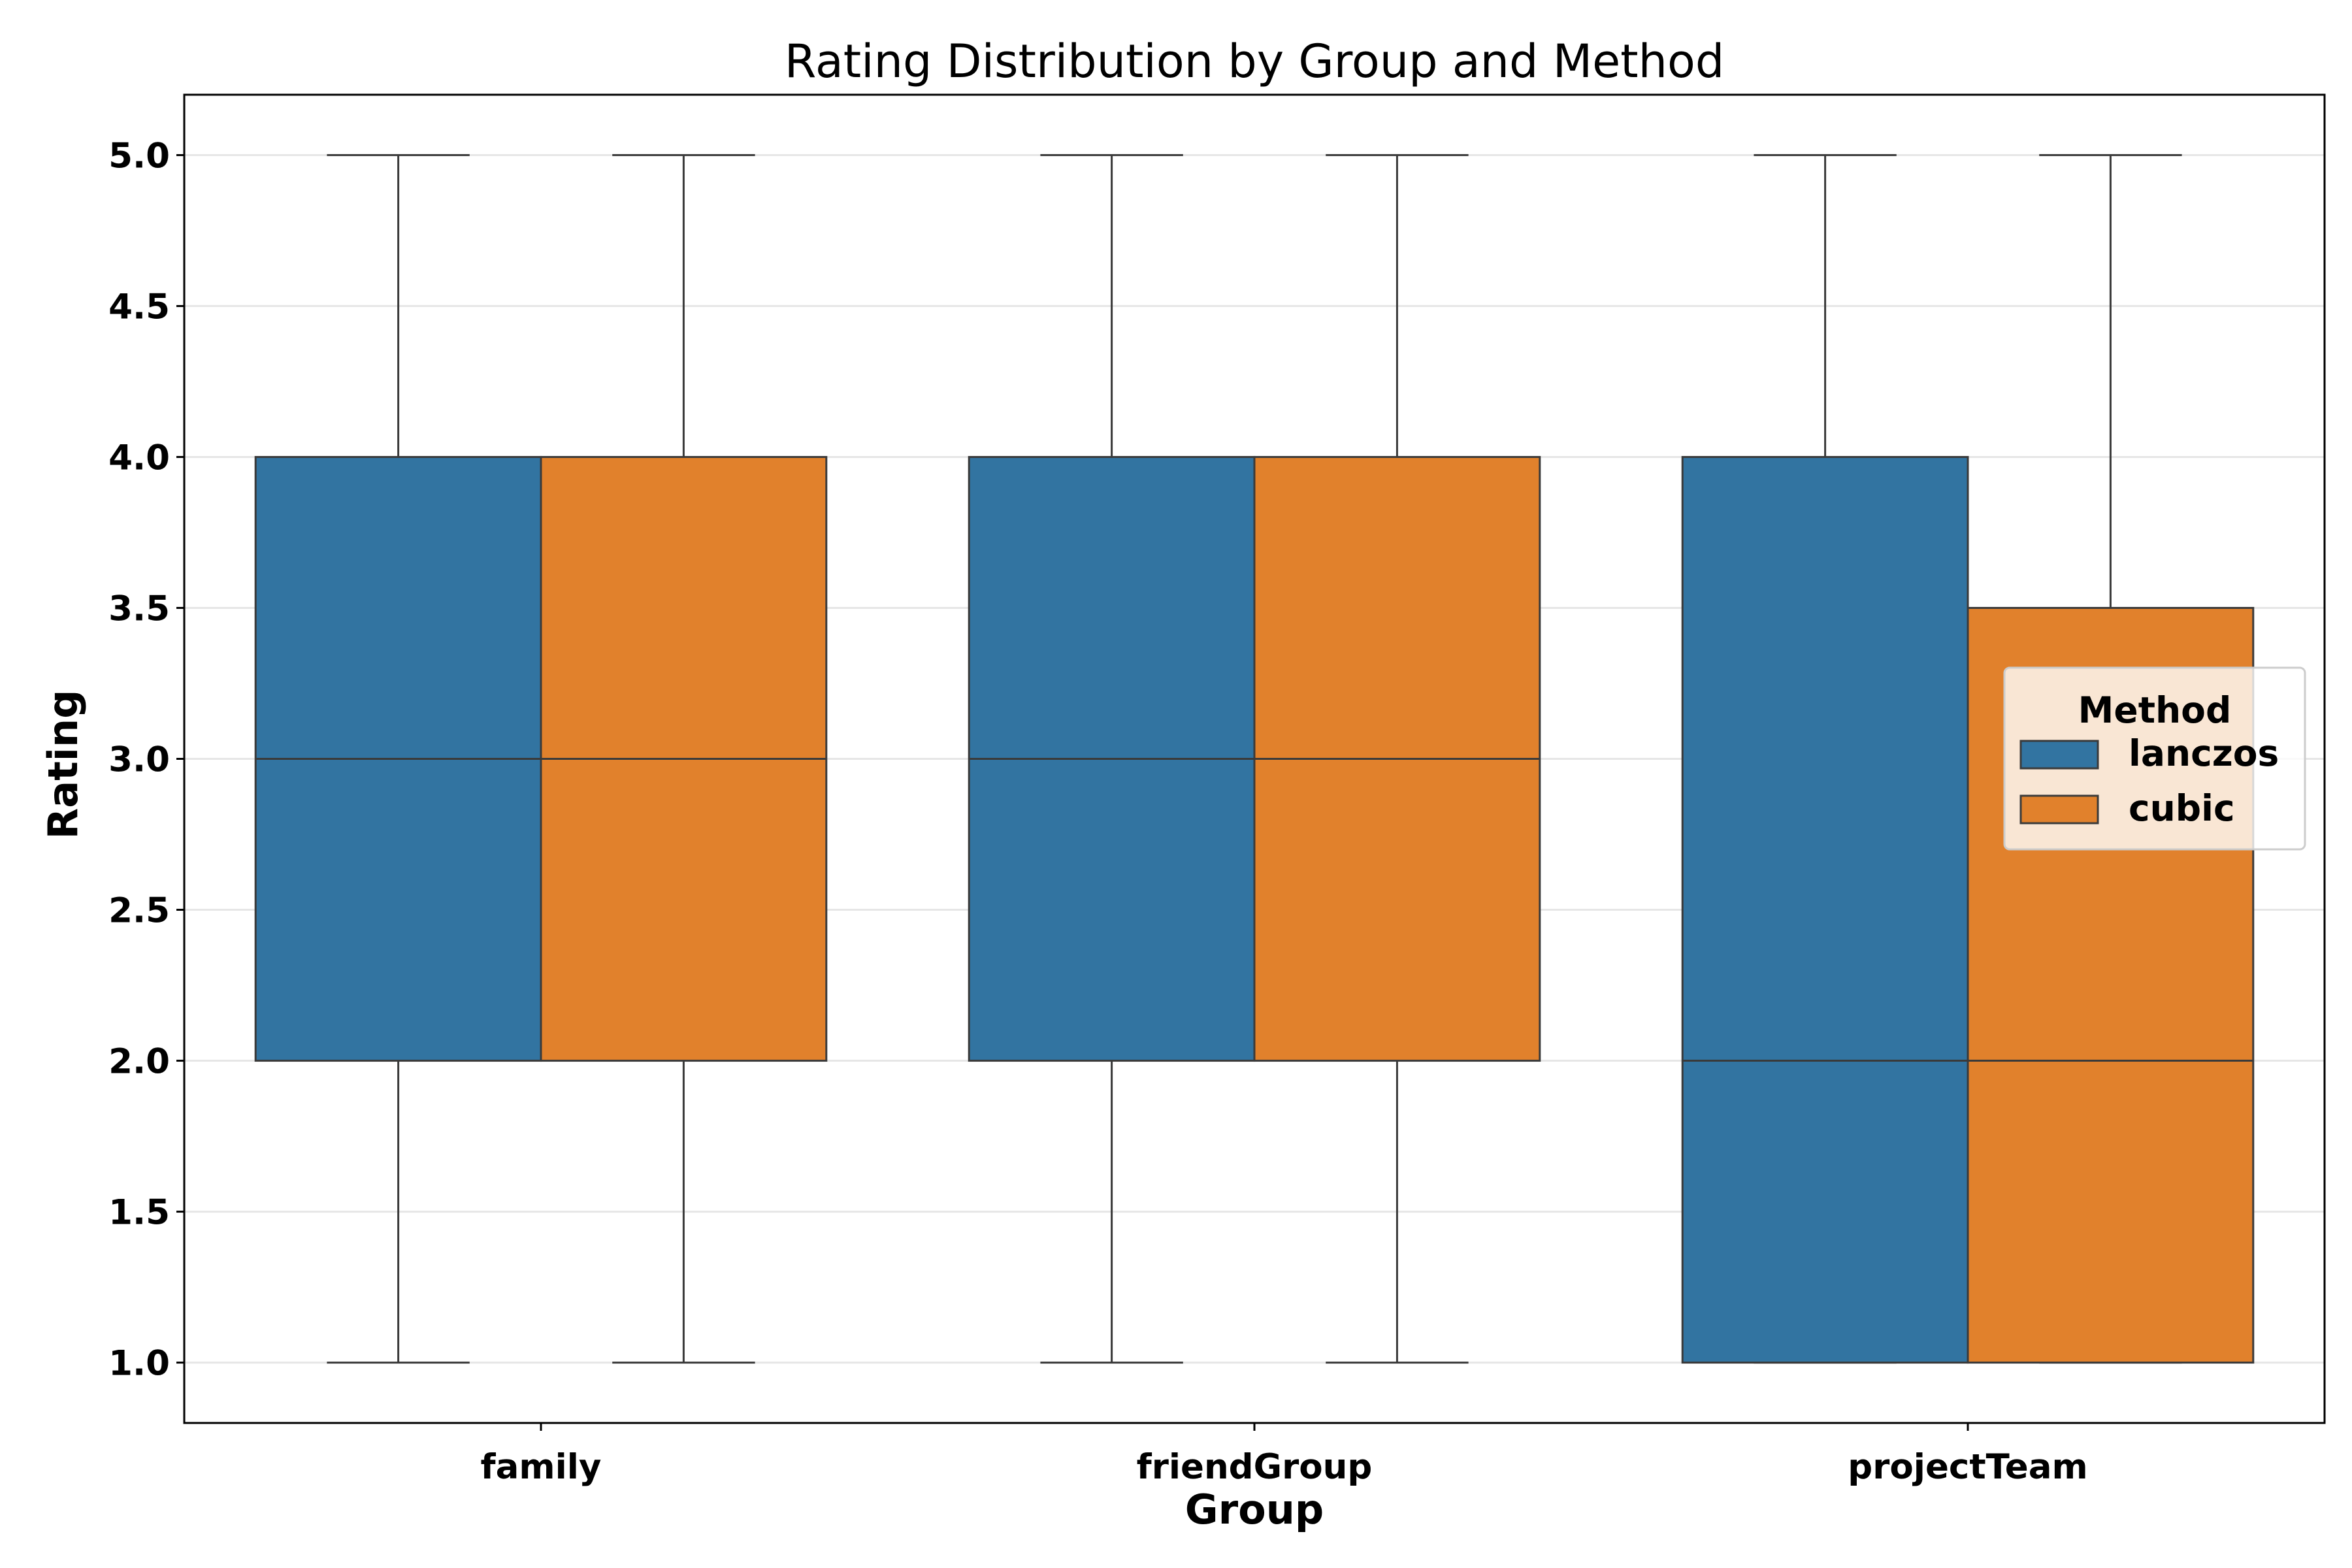  What do you see at coordinates (2059, 809) in the screenshot?
I see `legend-swatch-cubic` at bounding box center [2059, 809].